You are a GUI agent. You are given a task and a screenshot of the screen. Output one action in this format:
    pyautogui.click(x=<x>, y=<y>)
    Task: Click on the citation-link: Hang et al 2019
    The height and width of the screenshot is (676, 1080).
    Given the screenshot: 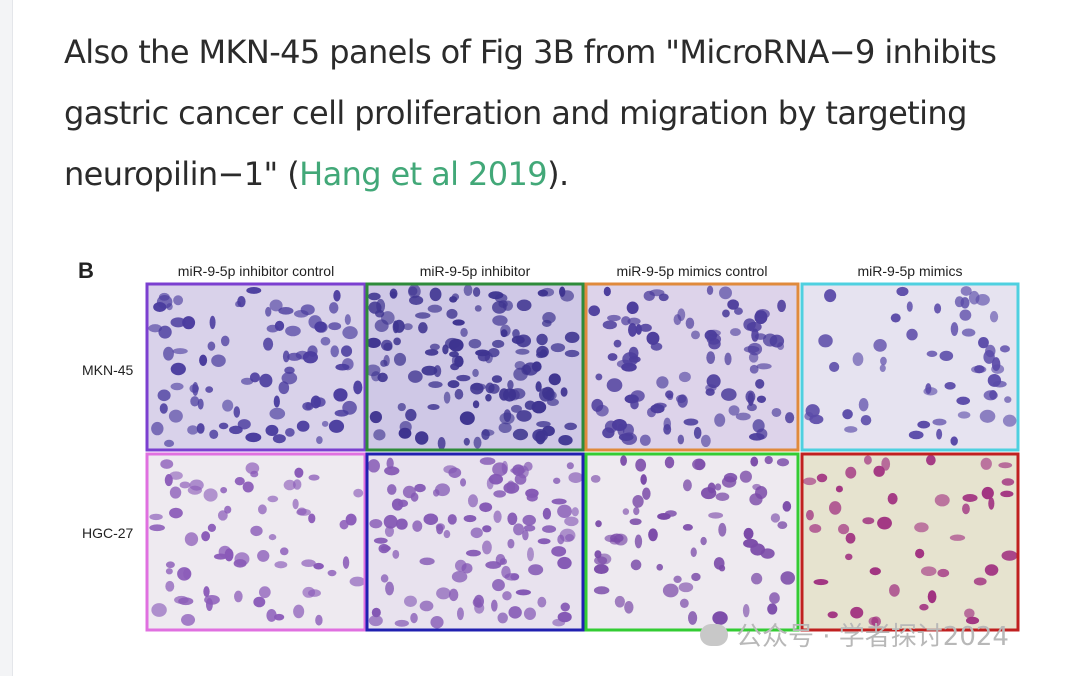 What is the action you would take?
    pyautogui.click(x=423, y=174)
    